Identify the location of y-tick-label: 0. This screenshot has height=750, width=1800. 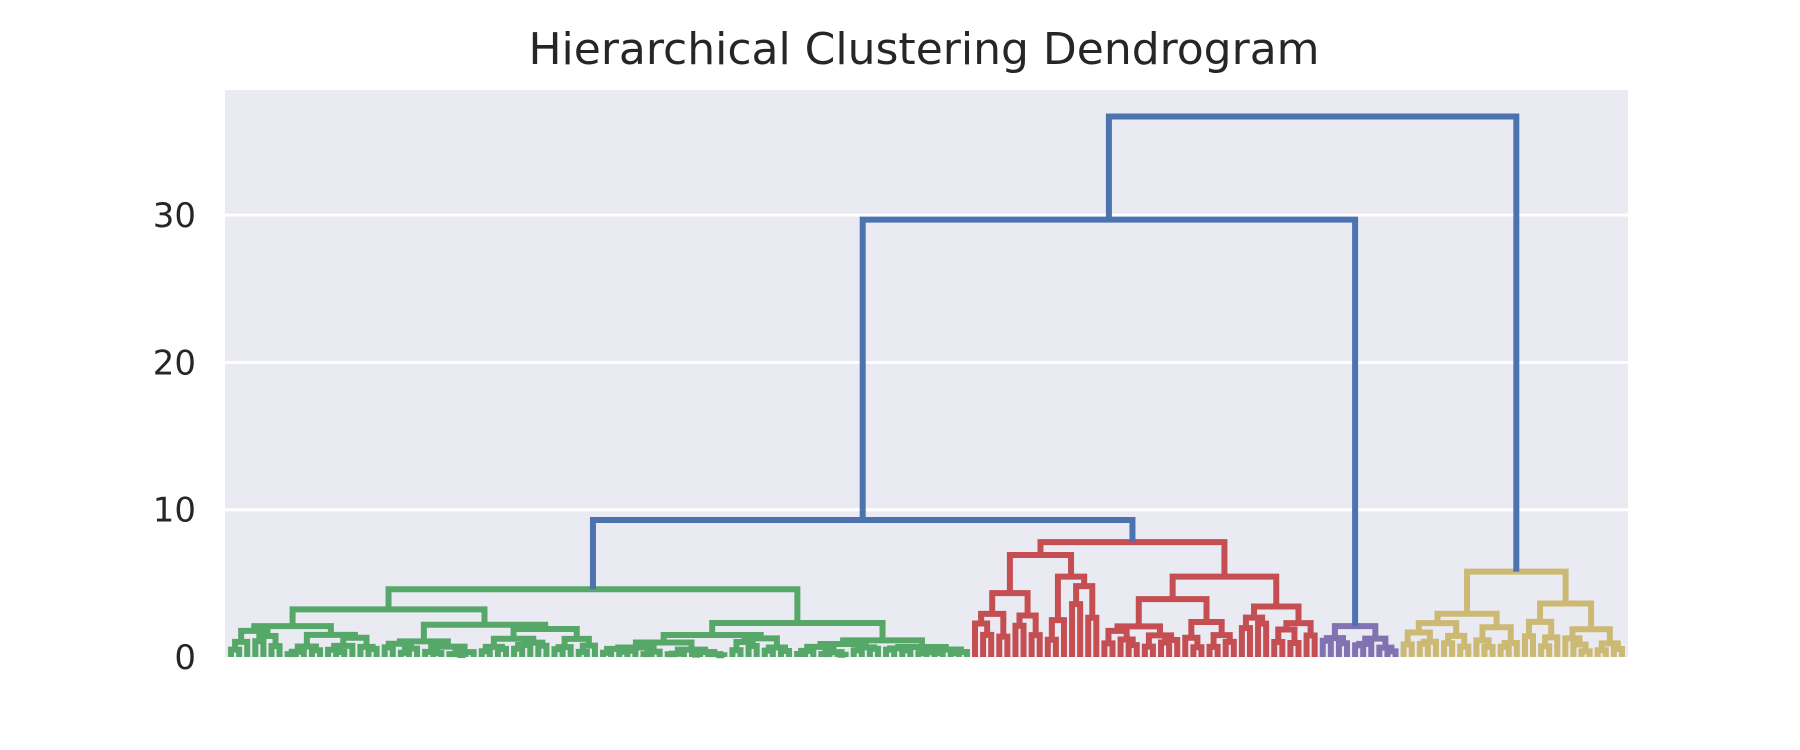
(185, 658).